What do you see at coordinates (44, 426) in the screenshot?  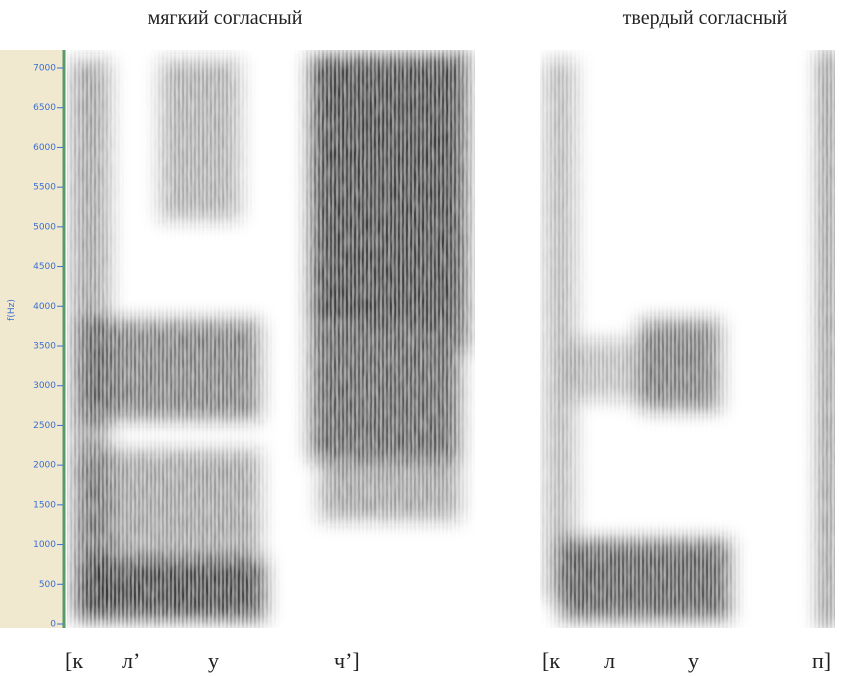 I see `y-tick-label: 2500` at bounding box center [44, 426].